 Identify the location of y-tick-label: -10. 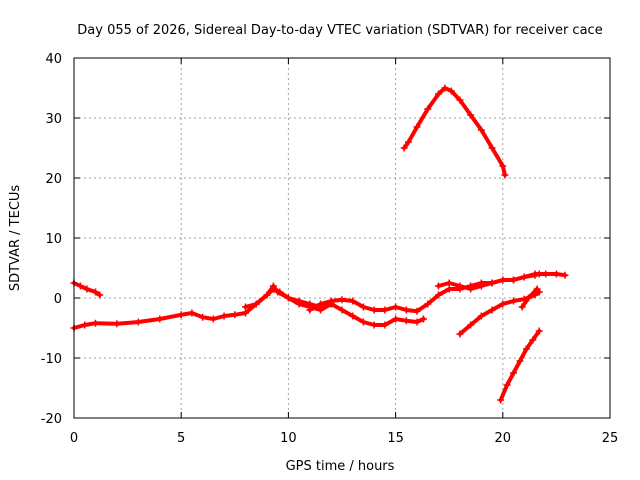
(51, 359).